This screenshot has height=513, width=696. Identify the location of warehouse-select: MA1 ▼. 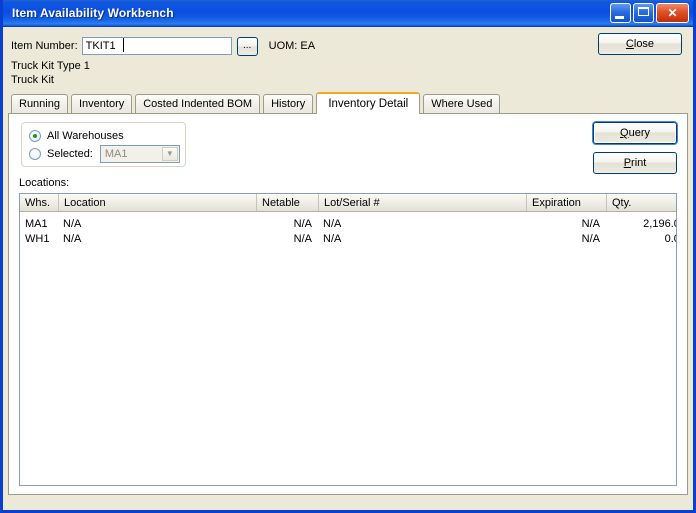
(139, 154).